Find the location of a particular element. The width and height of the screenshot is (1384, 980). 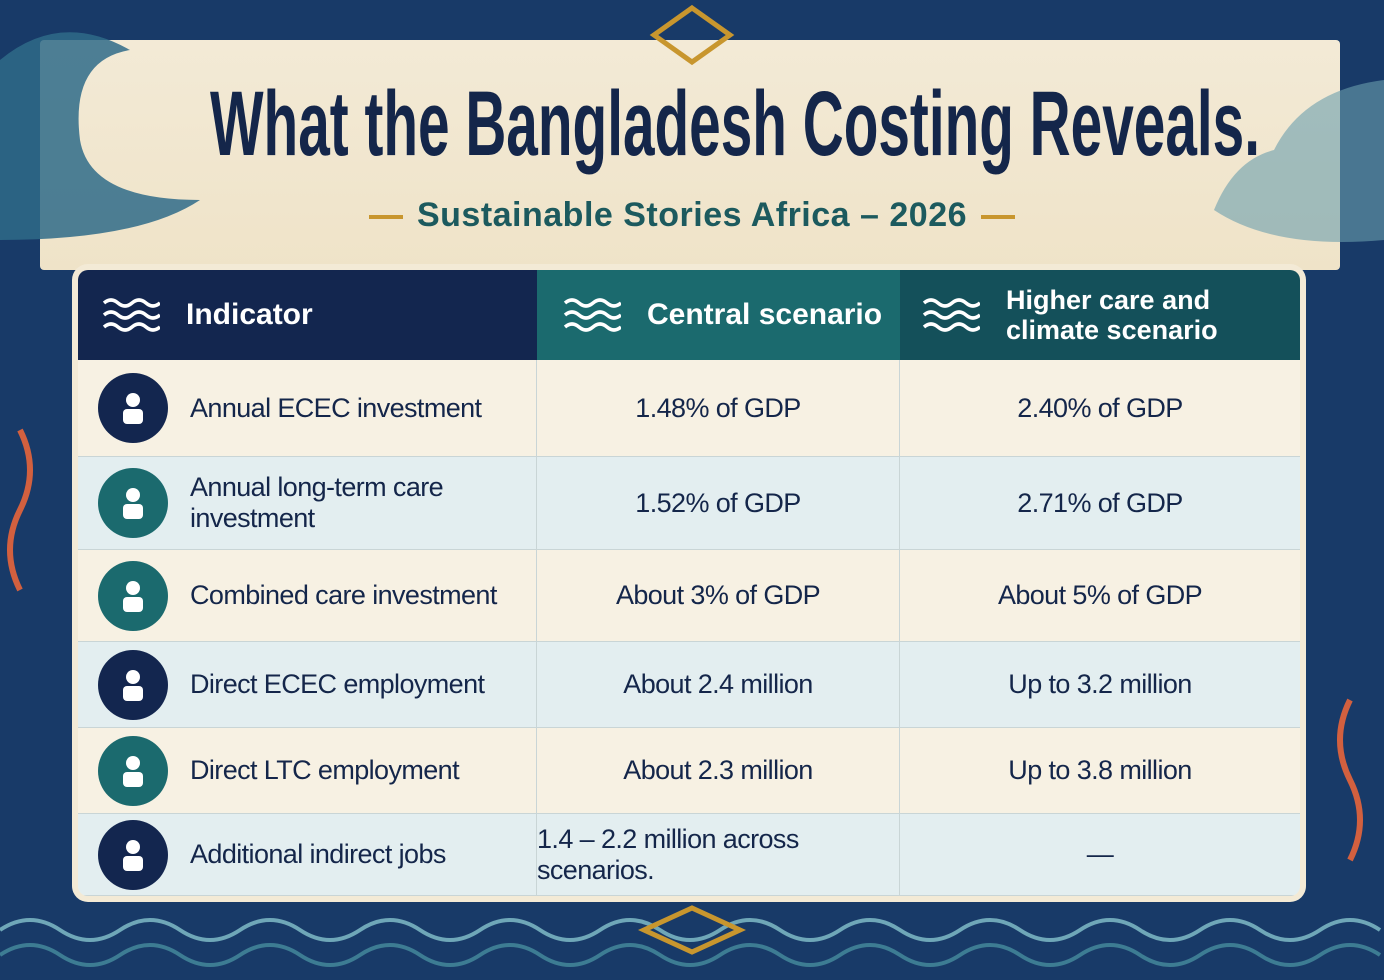

table-cell: About 3% of GDP is located at coordinates (718, 595).